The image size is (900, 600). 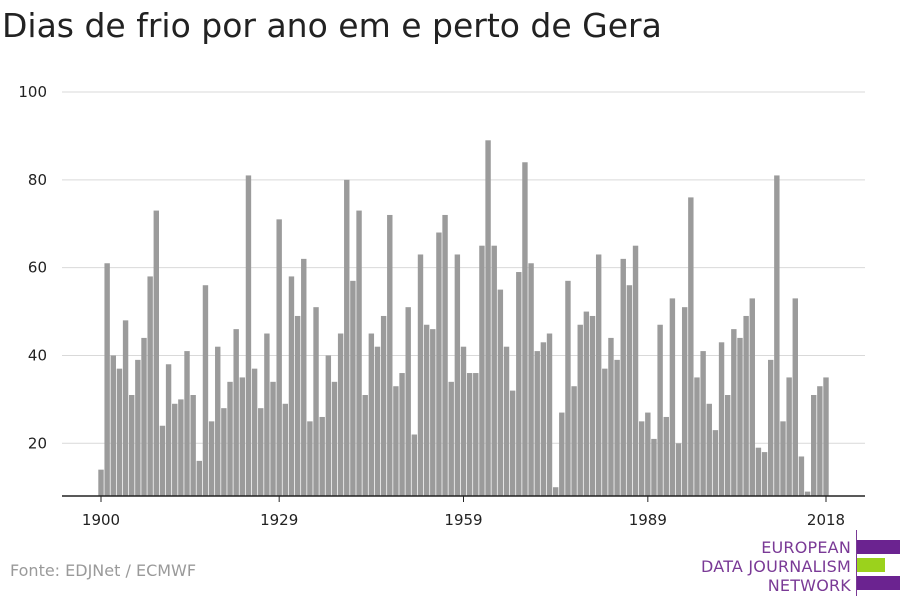 What do you see at coordinates (297, 405) in the screenshot?
I see `bar-1932` at bounding box center [297, 405].